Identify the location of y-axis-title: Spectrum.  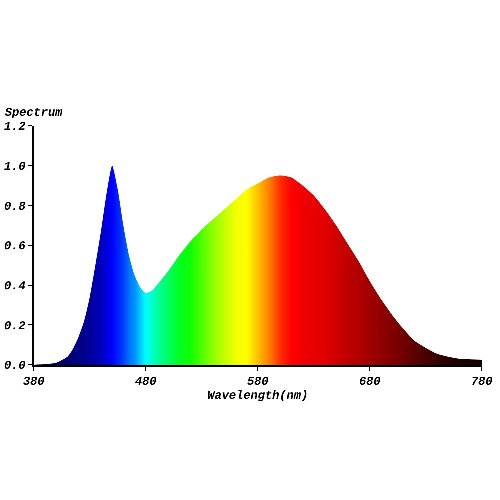
(34, 113).